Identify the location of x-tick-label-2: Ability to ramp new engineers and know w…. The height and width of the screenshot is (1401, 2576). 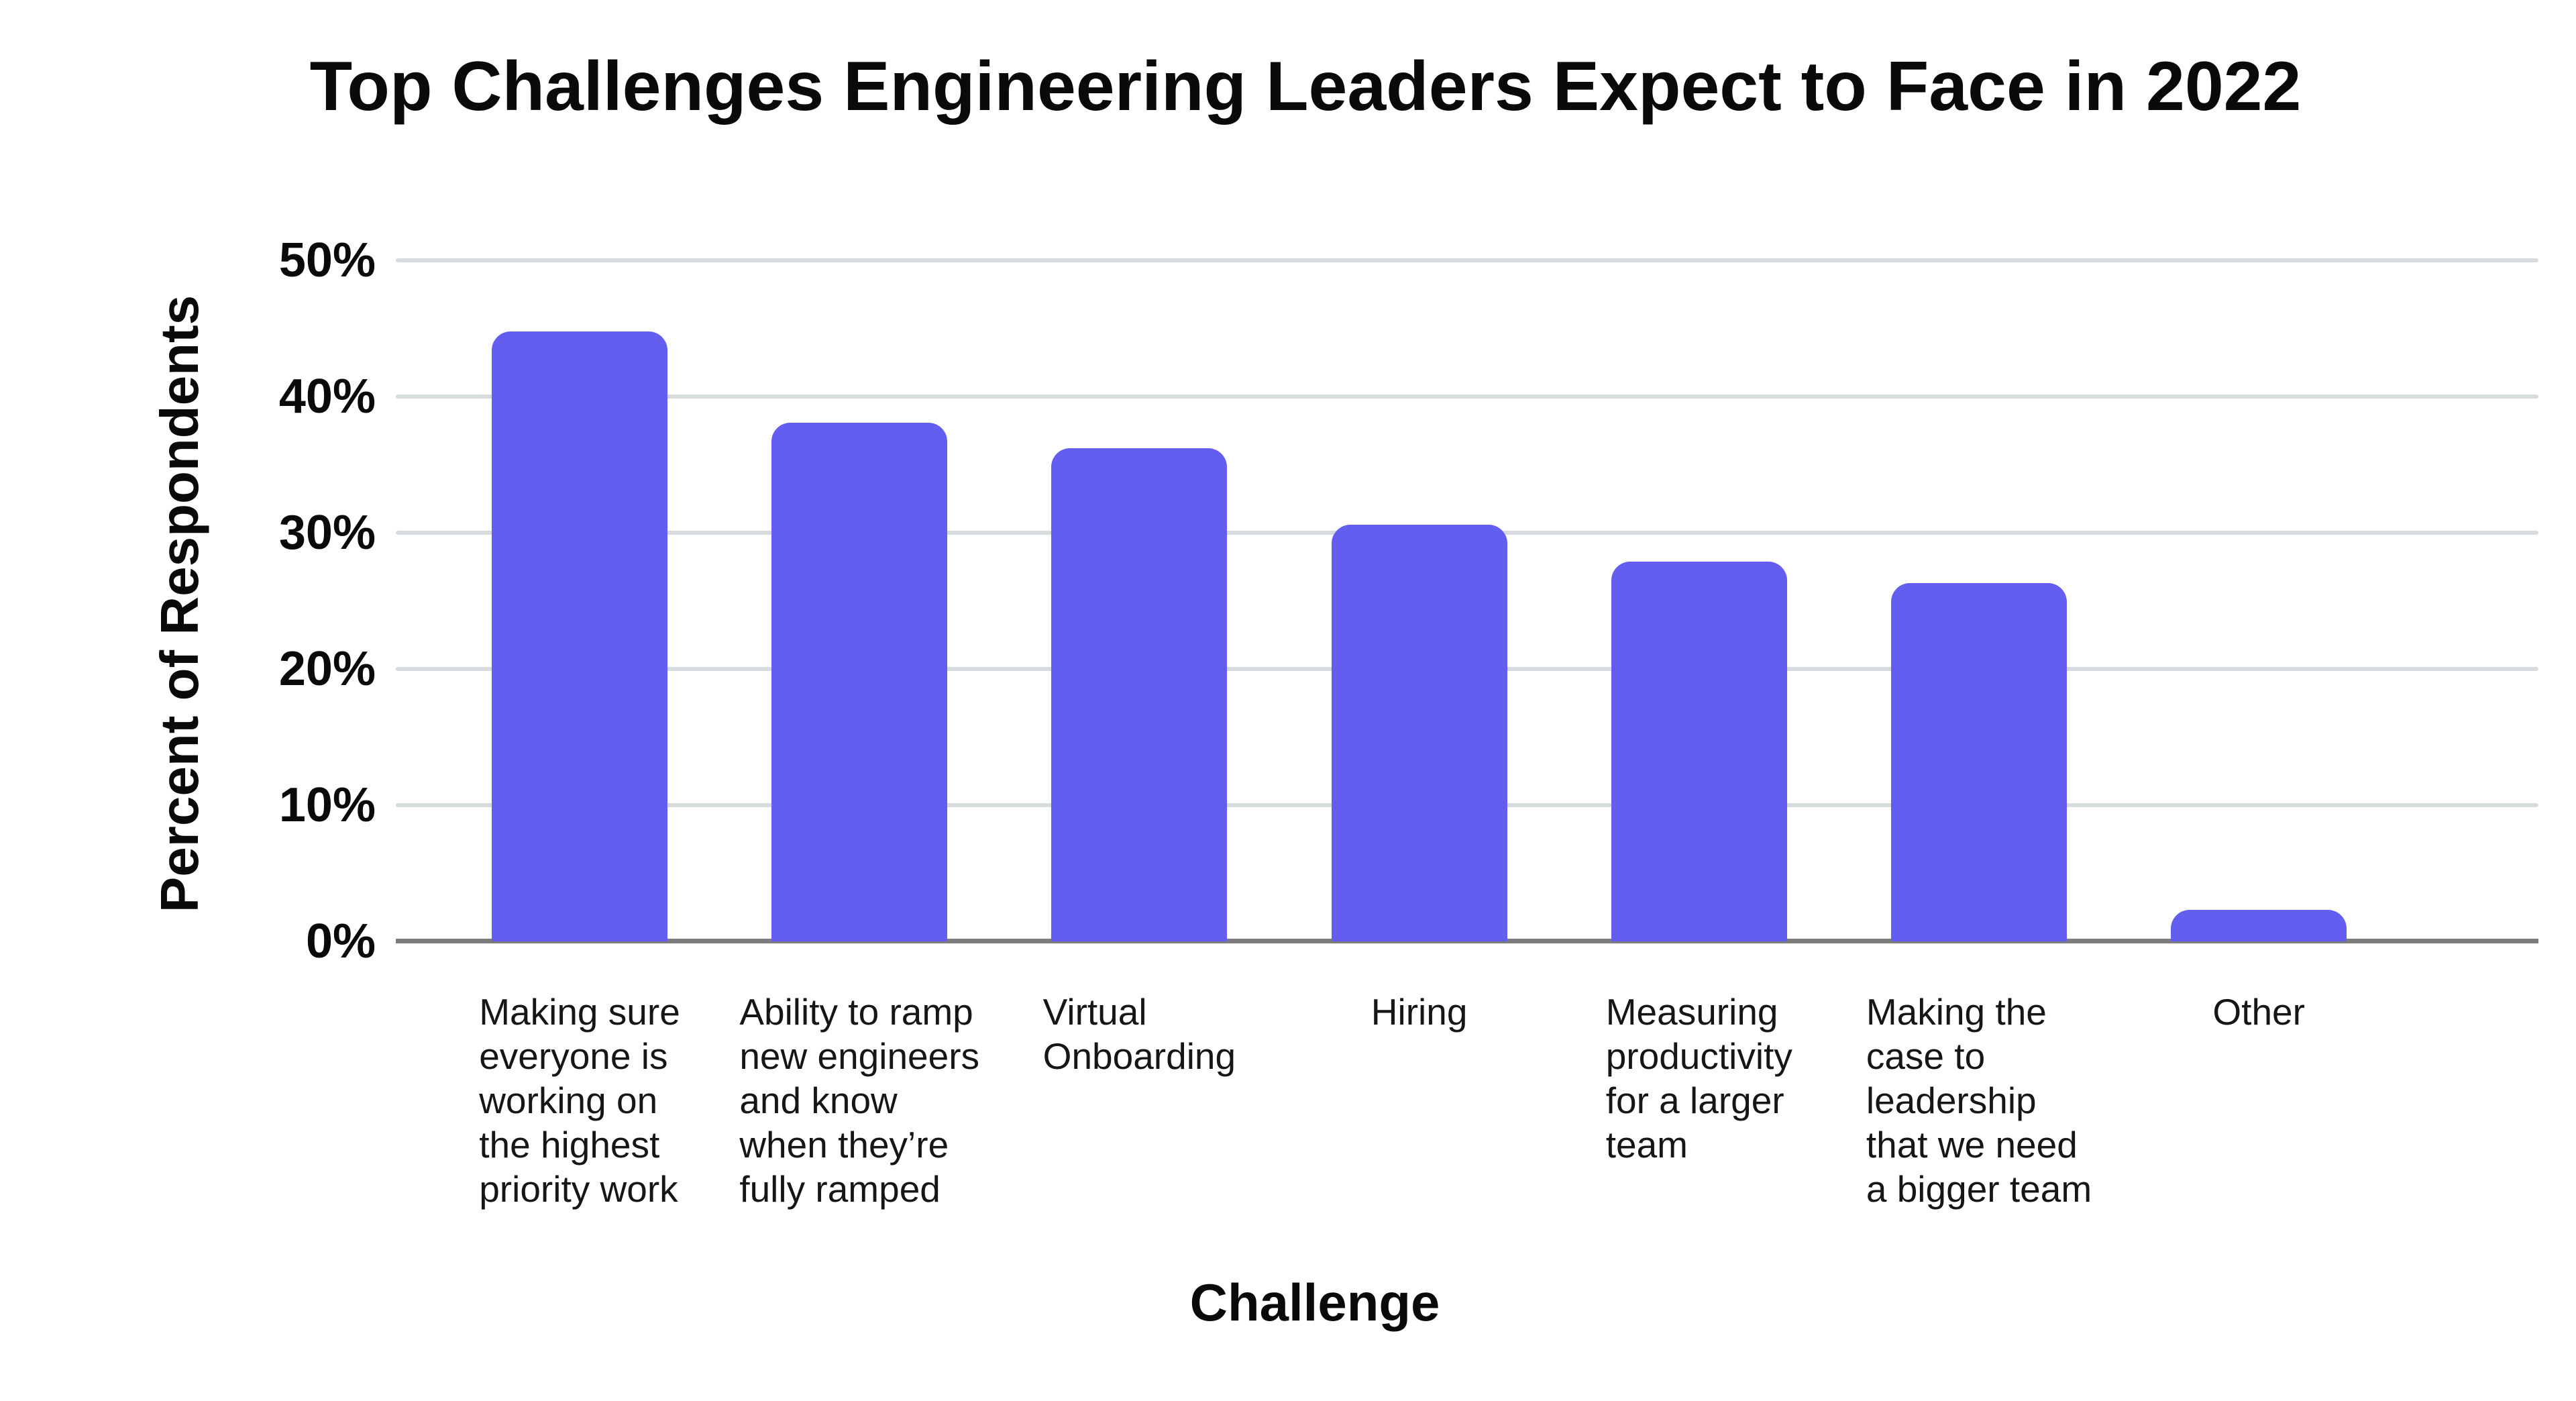
(859, 1100).